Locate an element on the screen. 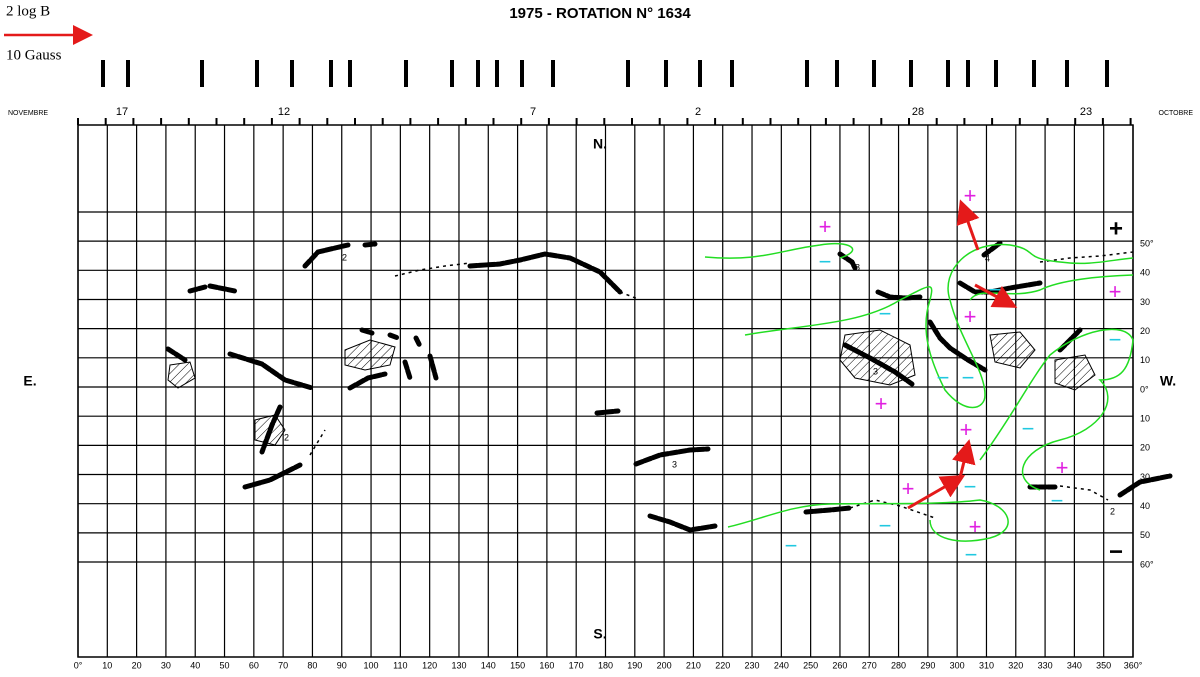 Image resolution: width=1200 pixels, height=677 pixels. longitude-label: 230 is located at coordinates (752, 665).